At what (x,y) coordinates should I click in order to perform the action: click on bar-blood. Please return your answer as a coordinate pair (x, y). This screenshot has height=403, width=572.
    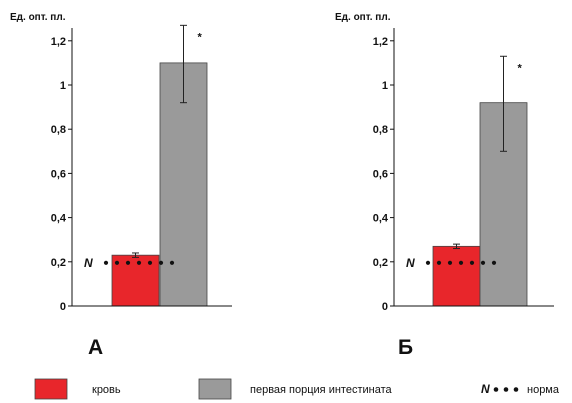
    Looking at the image, I should click on (456, 276).